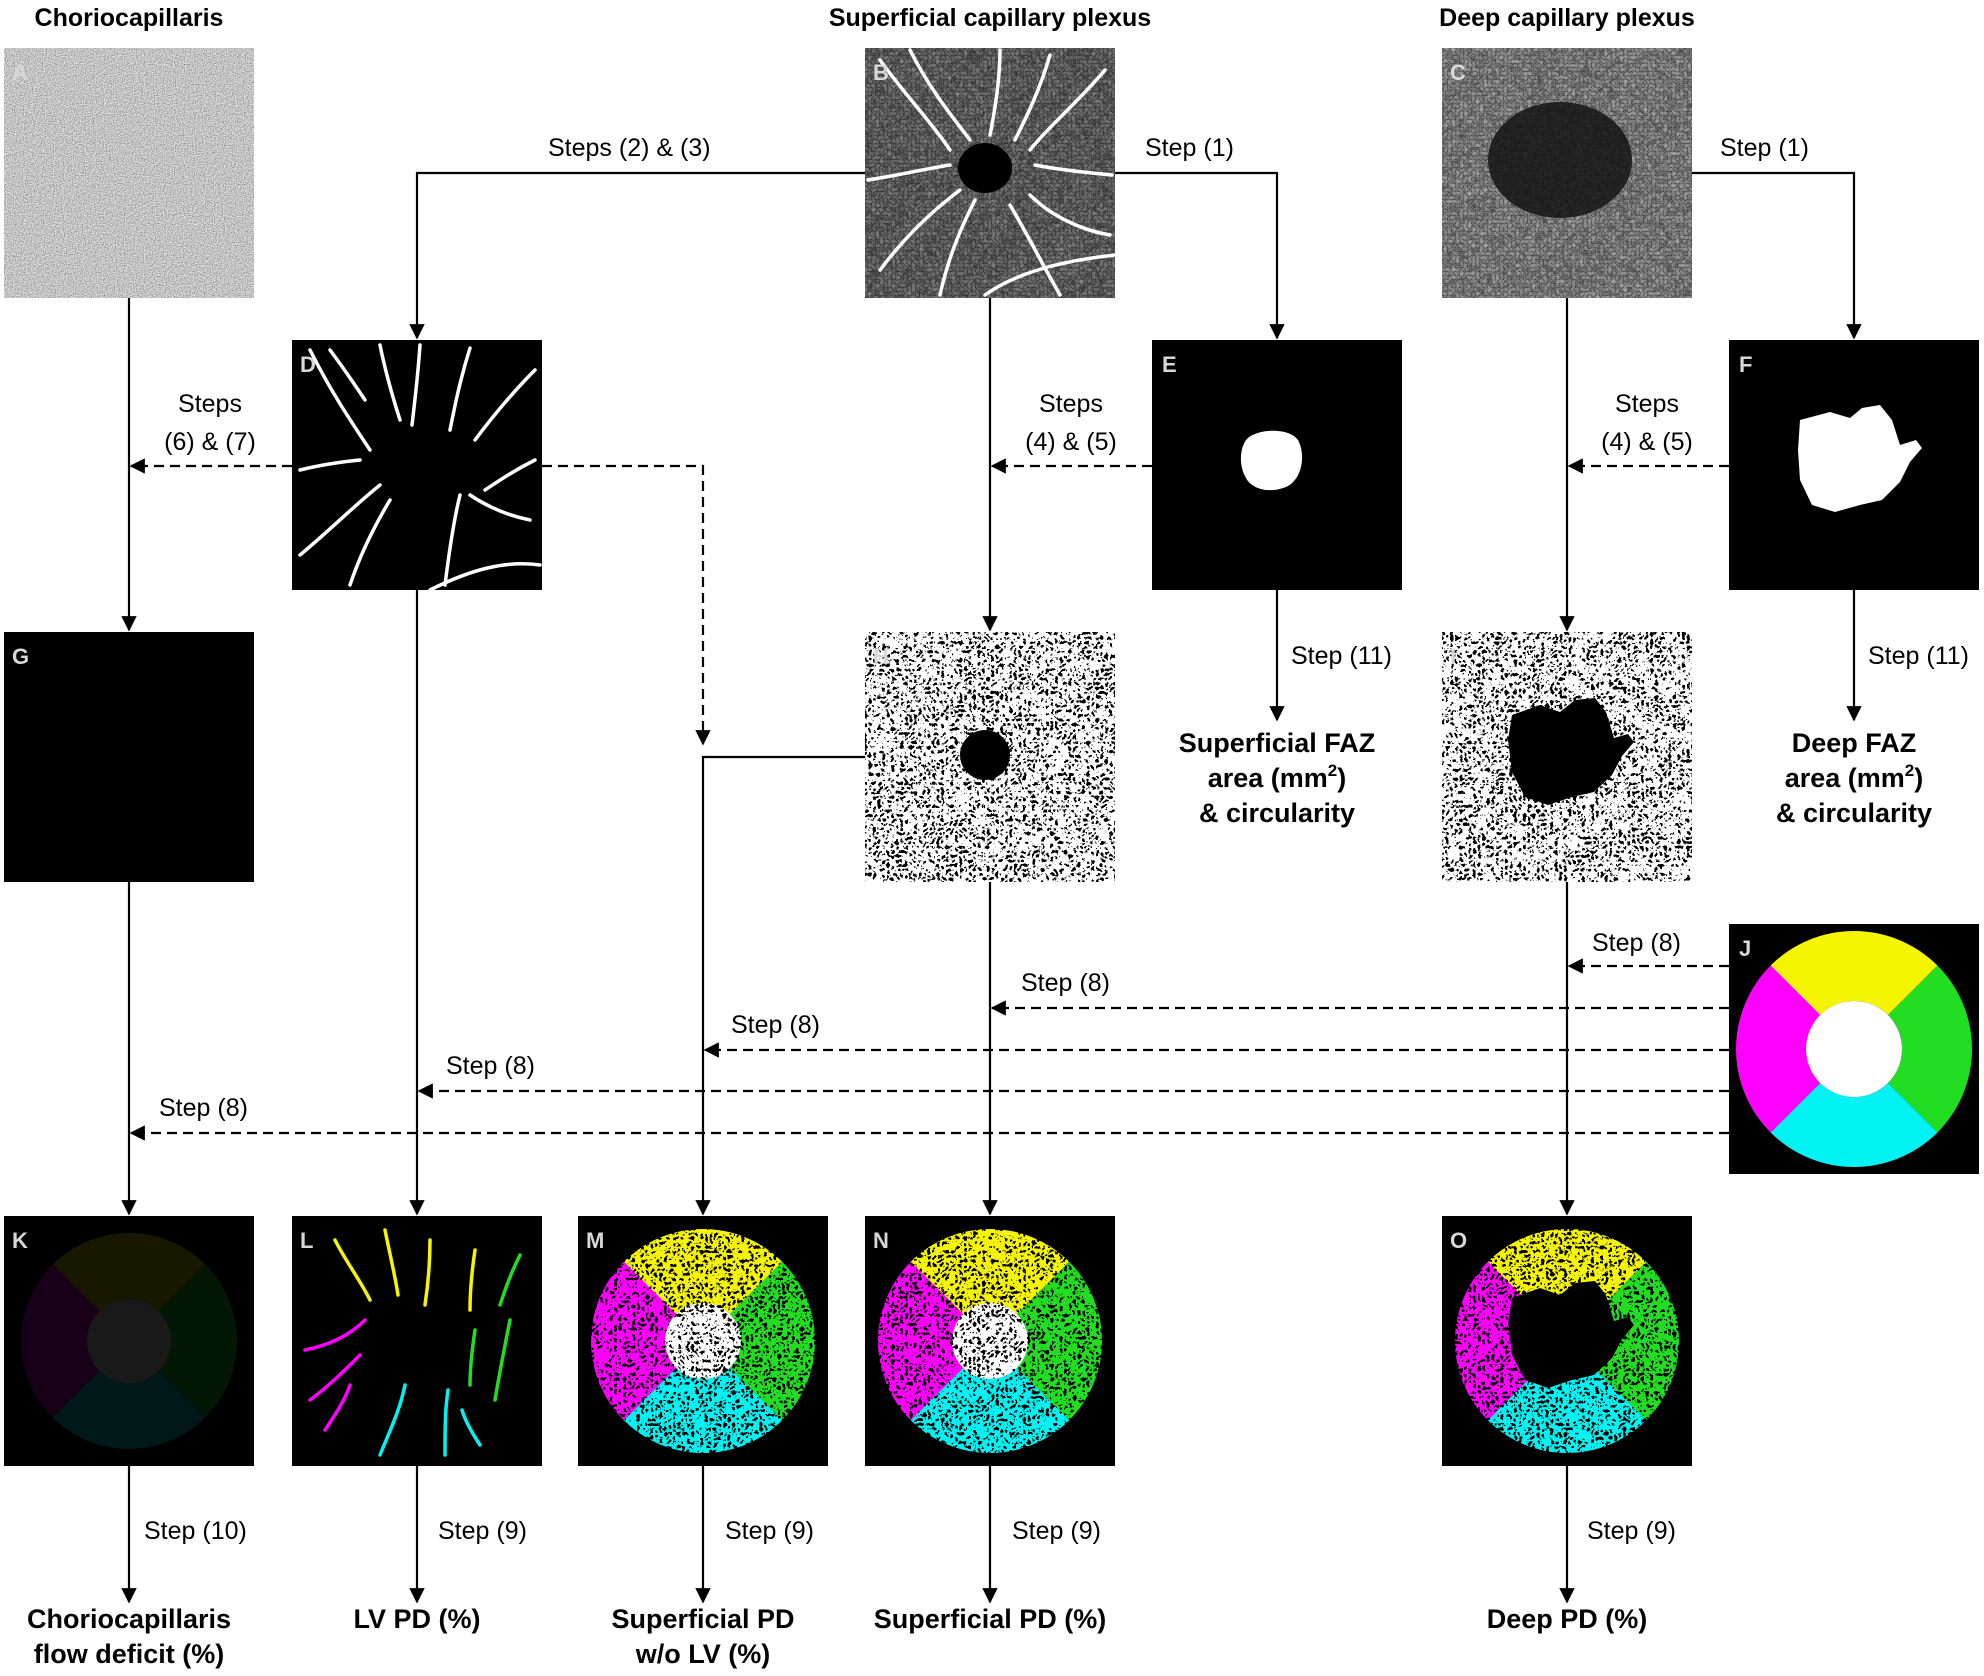  I want to click on output-deep-faz-line1: Deep FAZ, so click(1854, 743).